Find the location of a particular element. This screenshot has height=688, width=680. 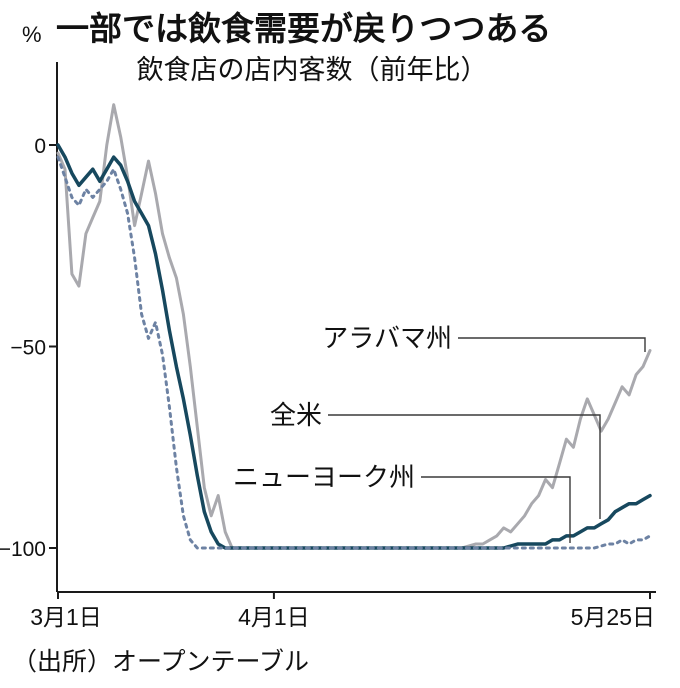

x-tick-label: 3月1日 is located at coordinates (66, 617).